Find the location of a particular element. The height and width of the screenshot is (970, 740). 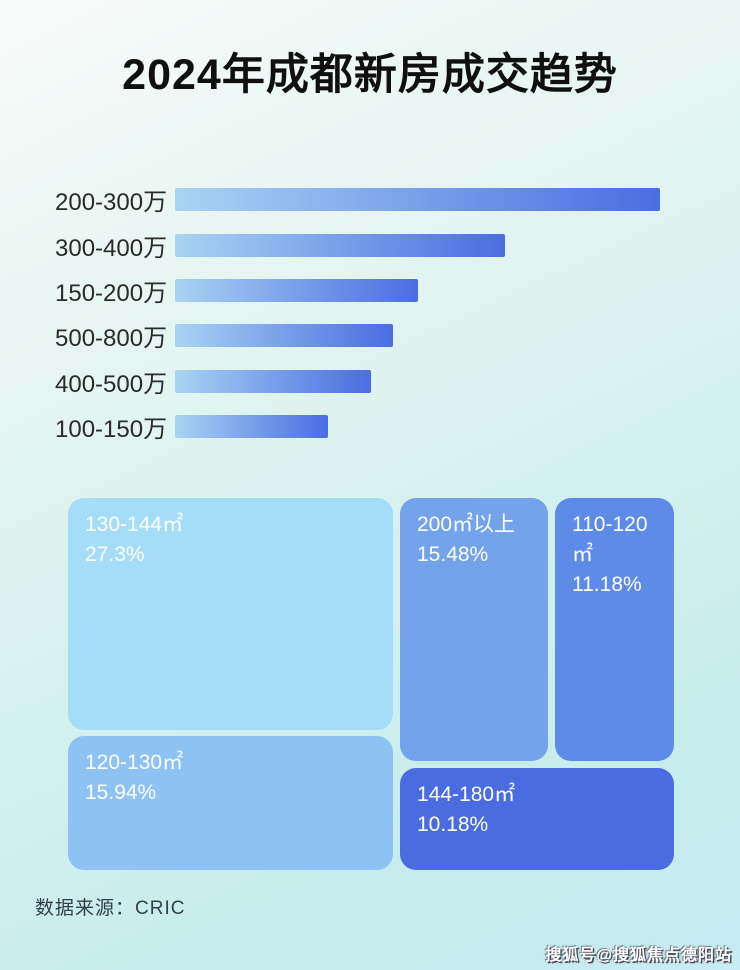

bar-row: 500-800万 is located at coordinates (358, 335).